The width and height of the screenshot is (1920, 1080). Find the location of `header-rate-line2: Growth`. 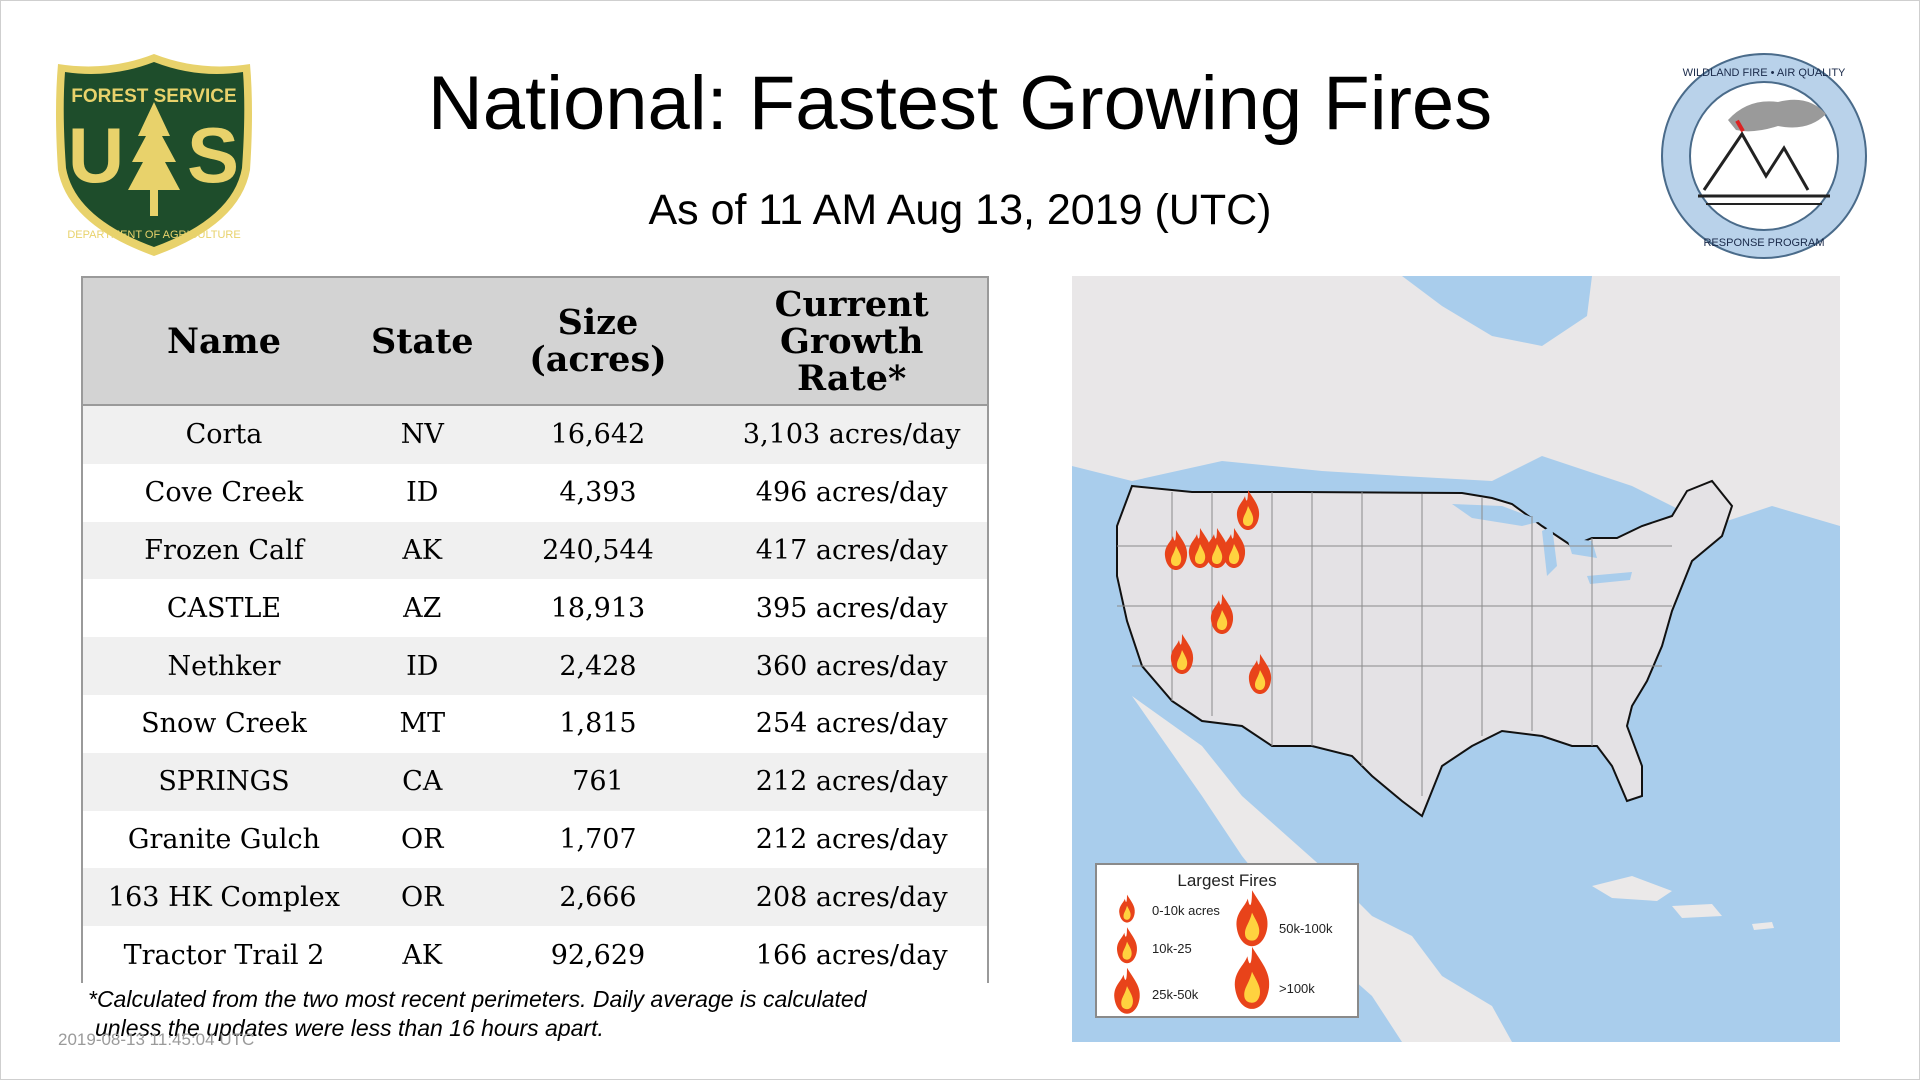

header-rate-line2: Growth is located at coordinates (851, 341).